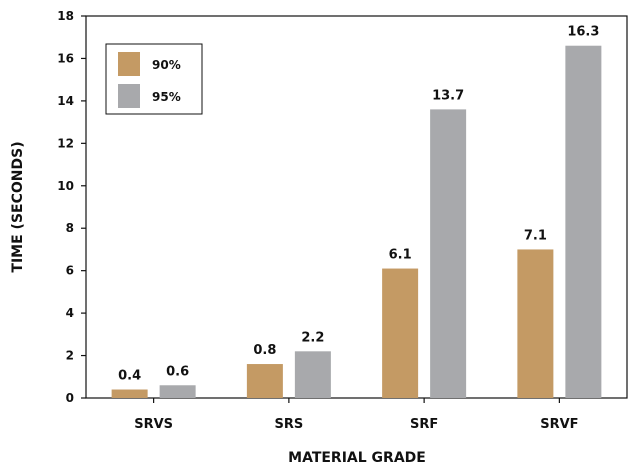  I want to click on data-label: 6.1, so click(400, 255).